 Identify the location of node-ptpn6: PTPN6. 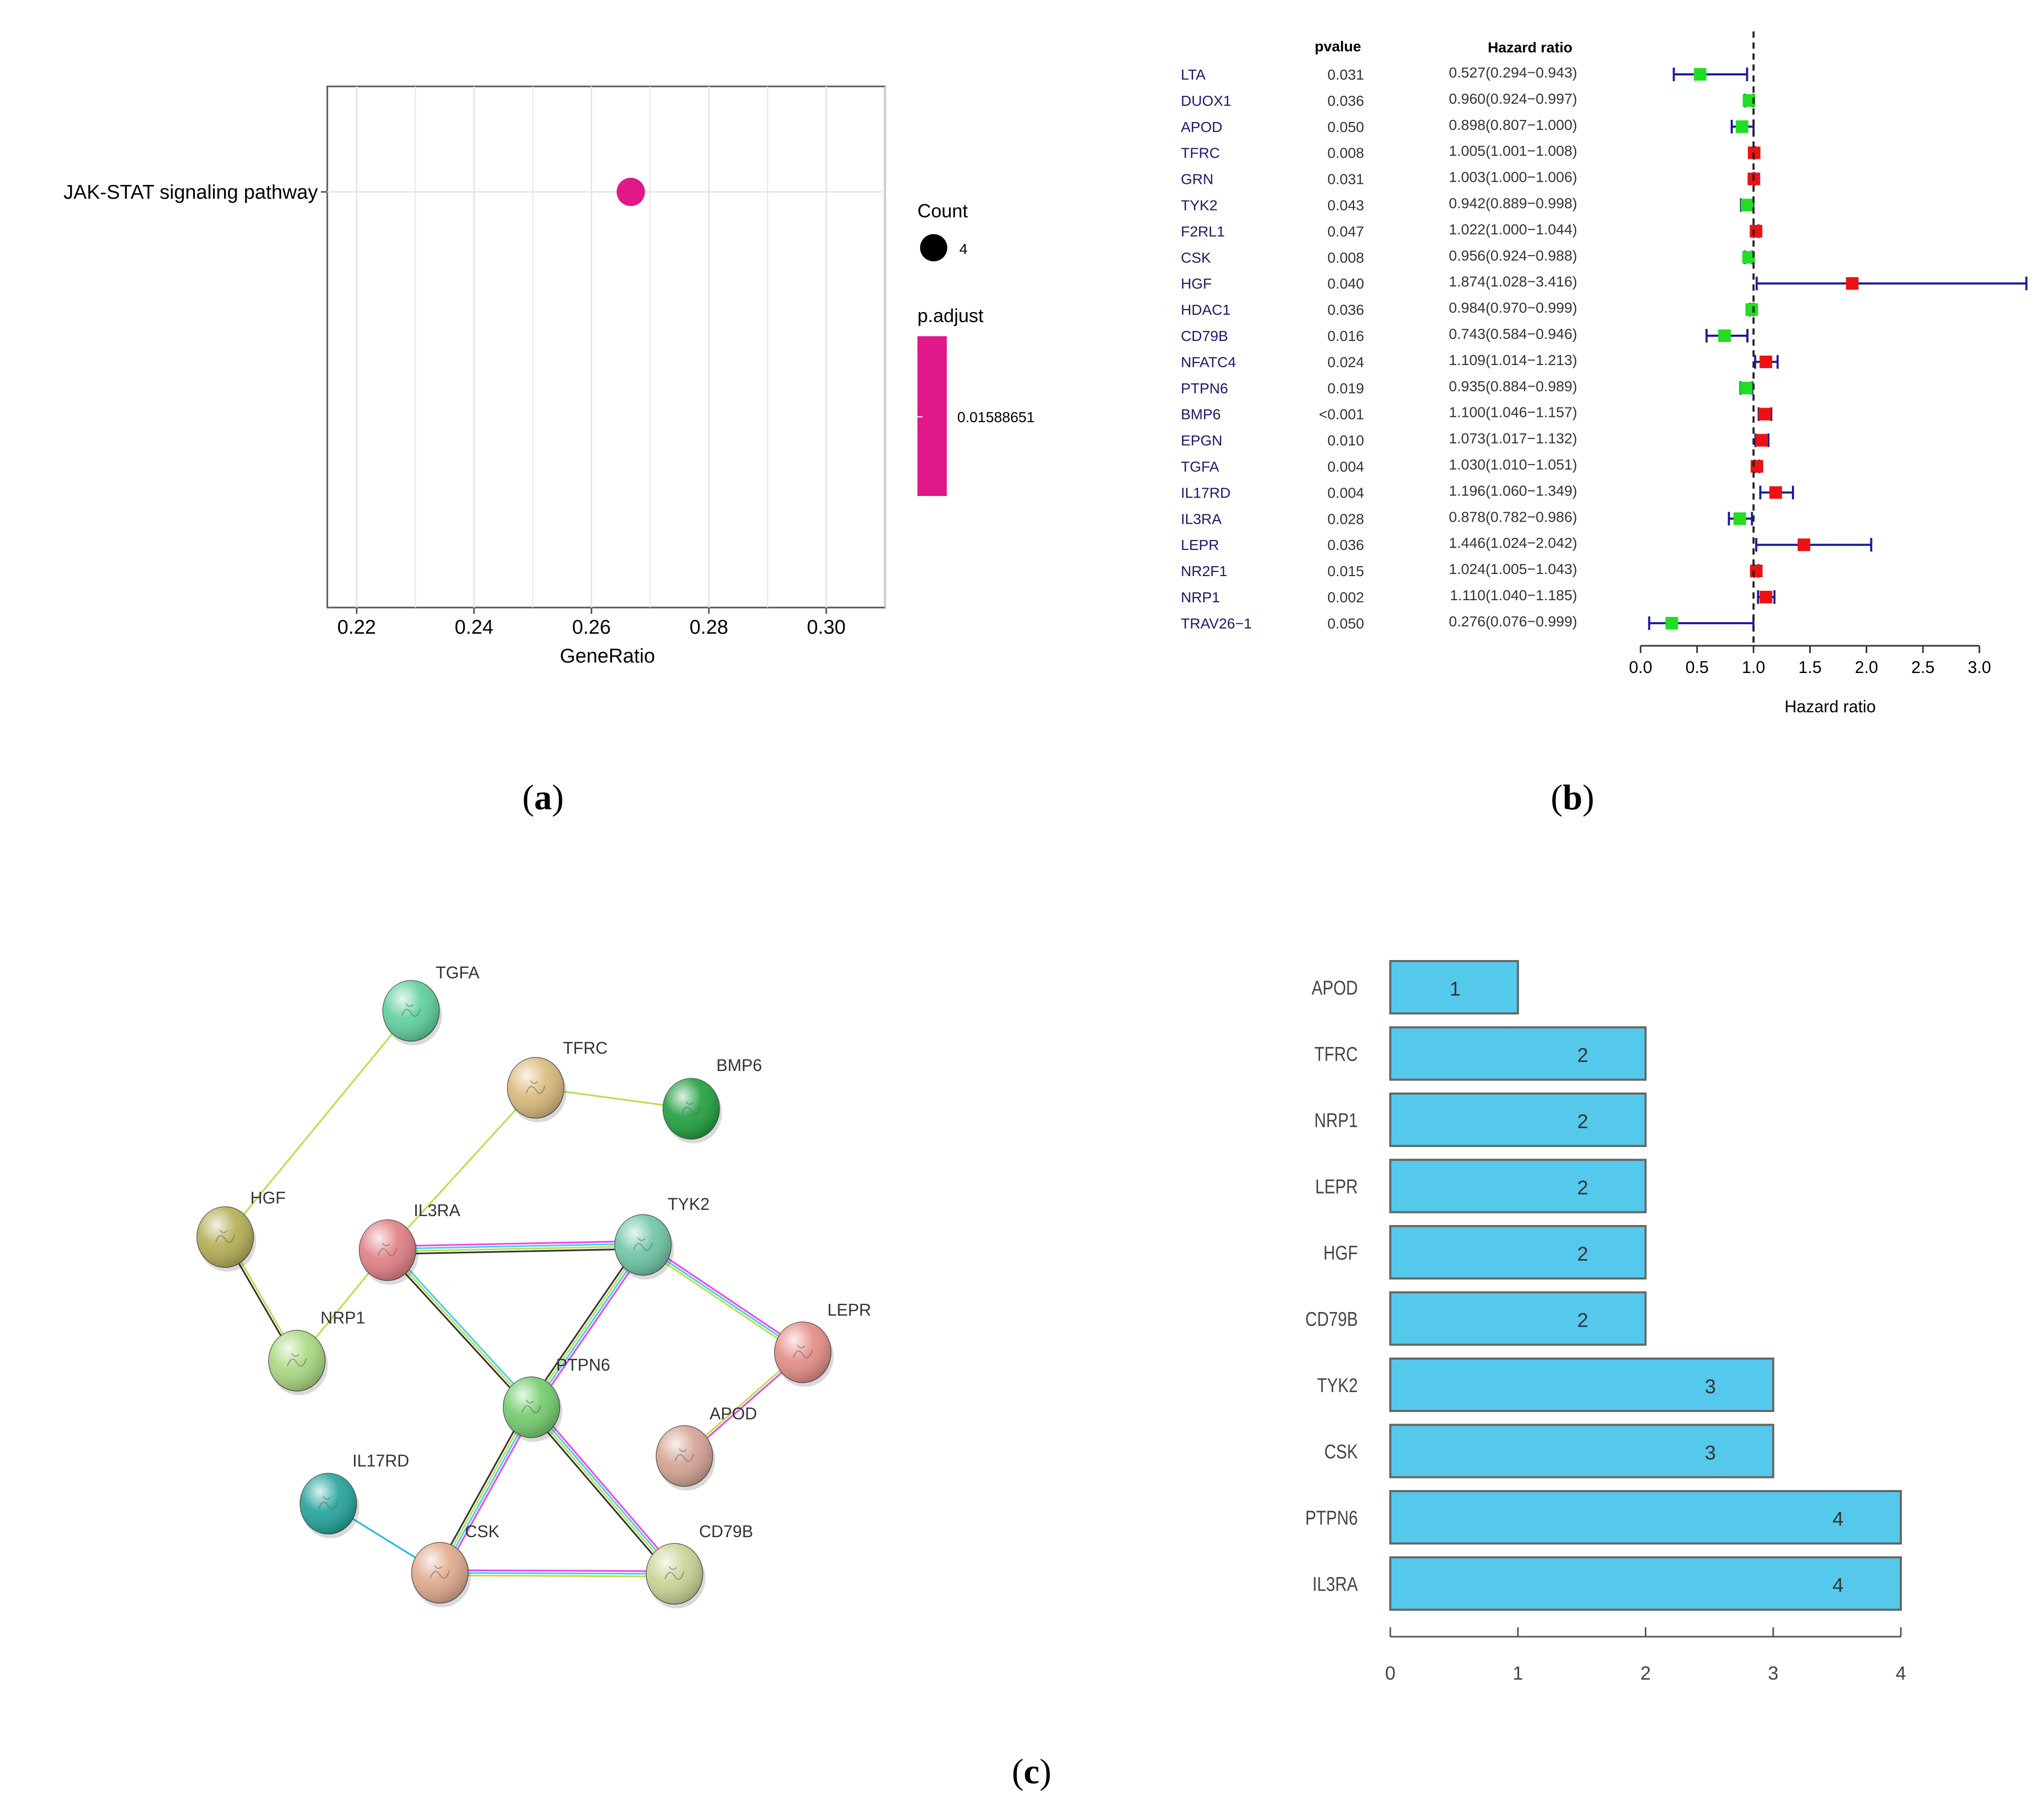
(557, 1399).